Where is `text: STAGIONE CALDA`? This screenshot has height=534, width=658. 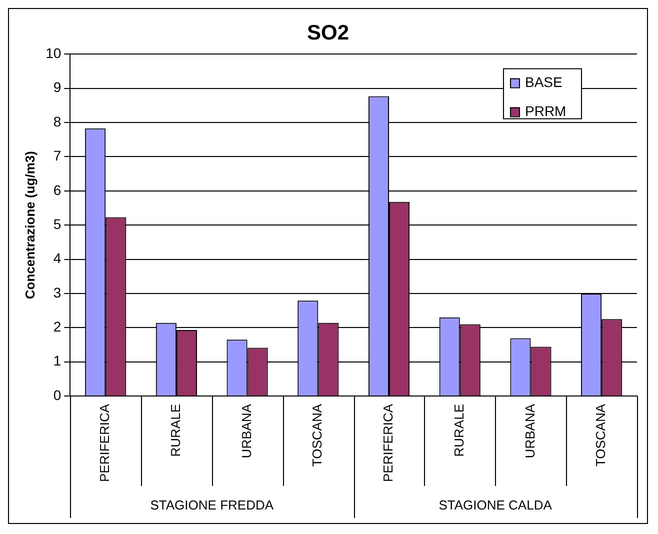
text: STAGIONE CALDA is located at coordinates (495, 505).